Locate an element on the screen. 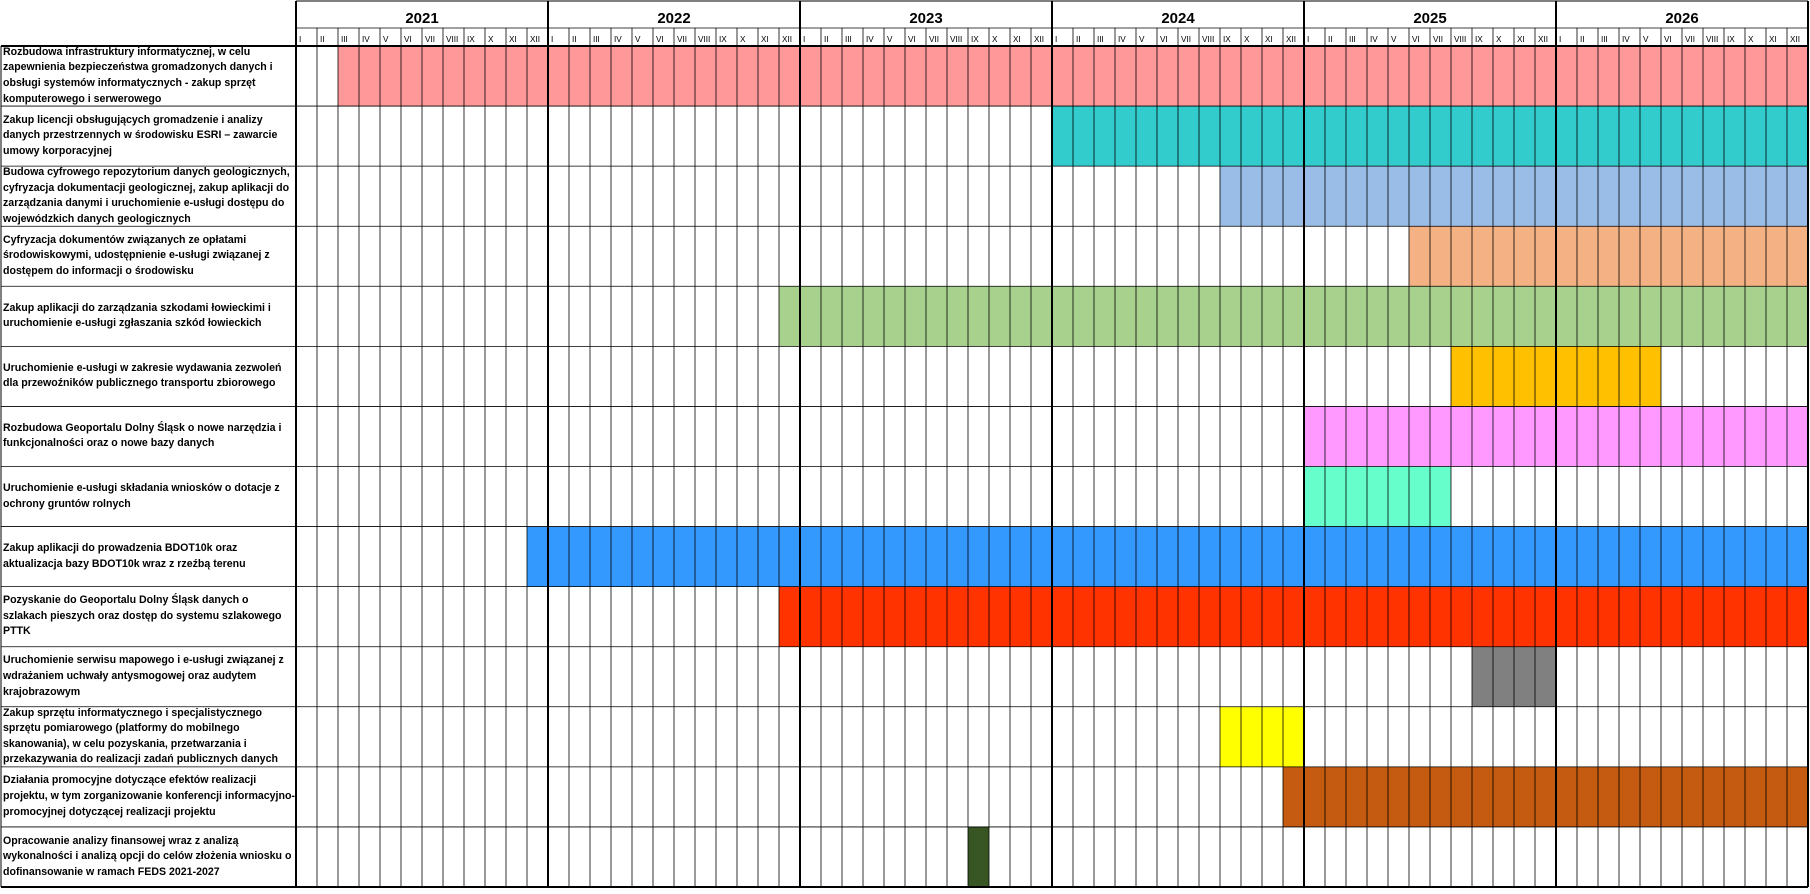 The height and width of the screenshot is (894, 1810). year-label: 2024 is located at coordinates (1178, 18).